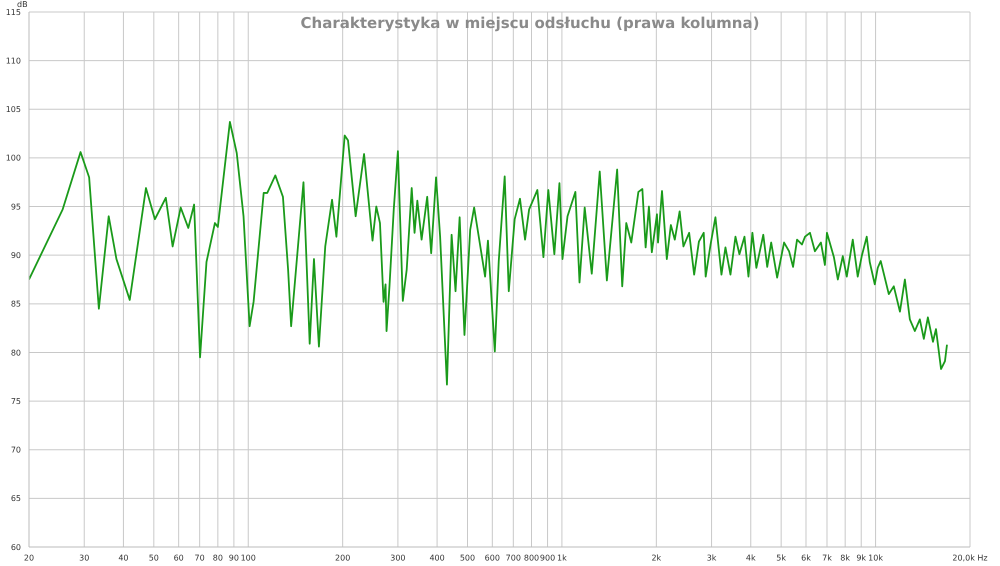 The image size is (1000, 566). I want to click on x-tick-label: 6k, so click(806, 558).